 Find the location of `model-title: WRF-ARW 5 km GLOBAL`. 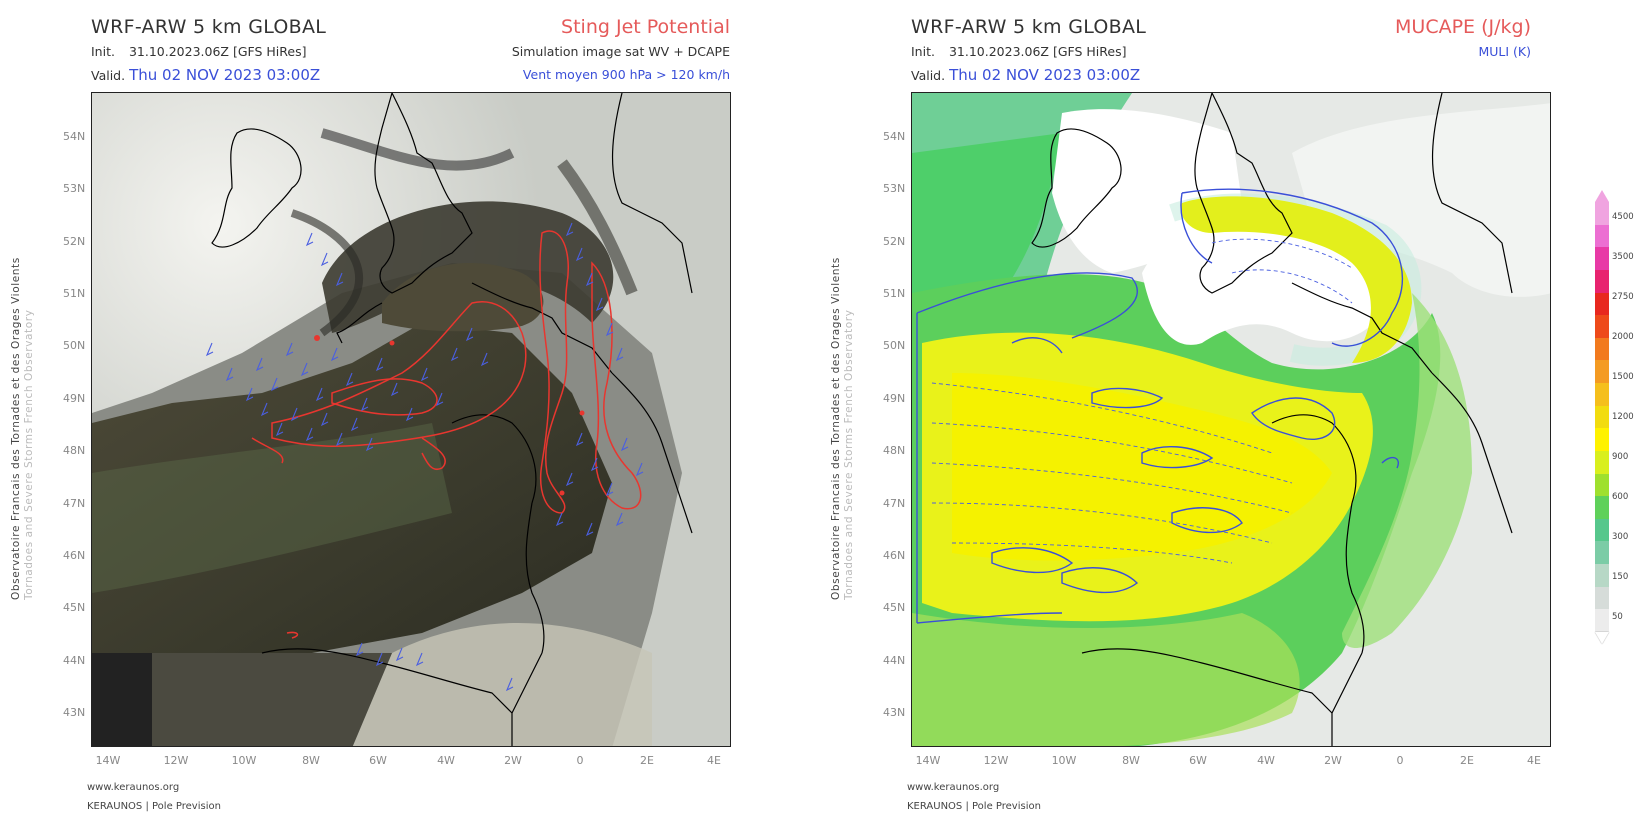

model-title: WRF-ARW 5 km GLOBAL is located at coordinates (1029, 27).